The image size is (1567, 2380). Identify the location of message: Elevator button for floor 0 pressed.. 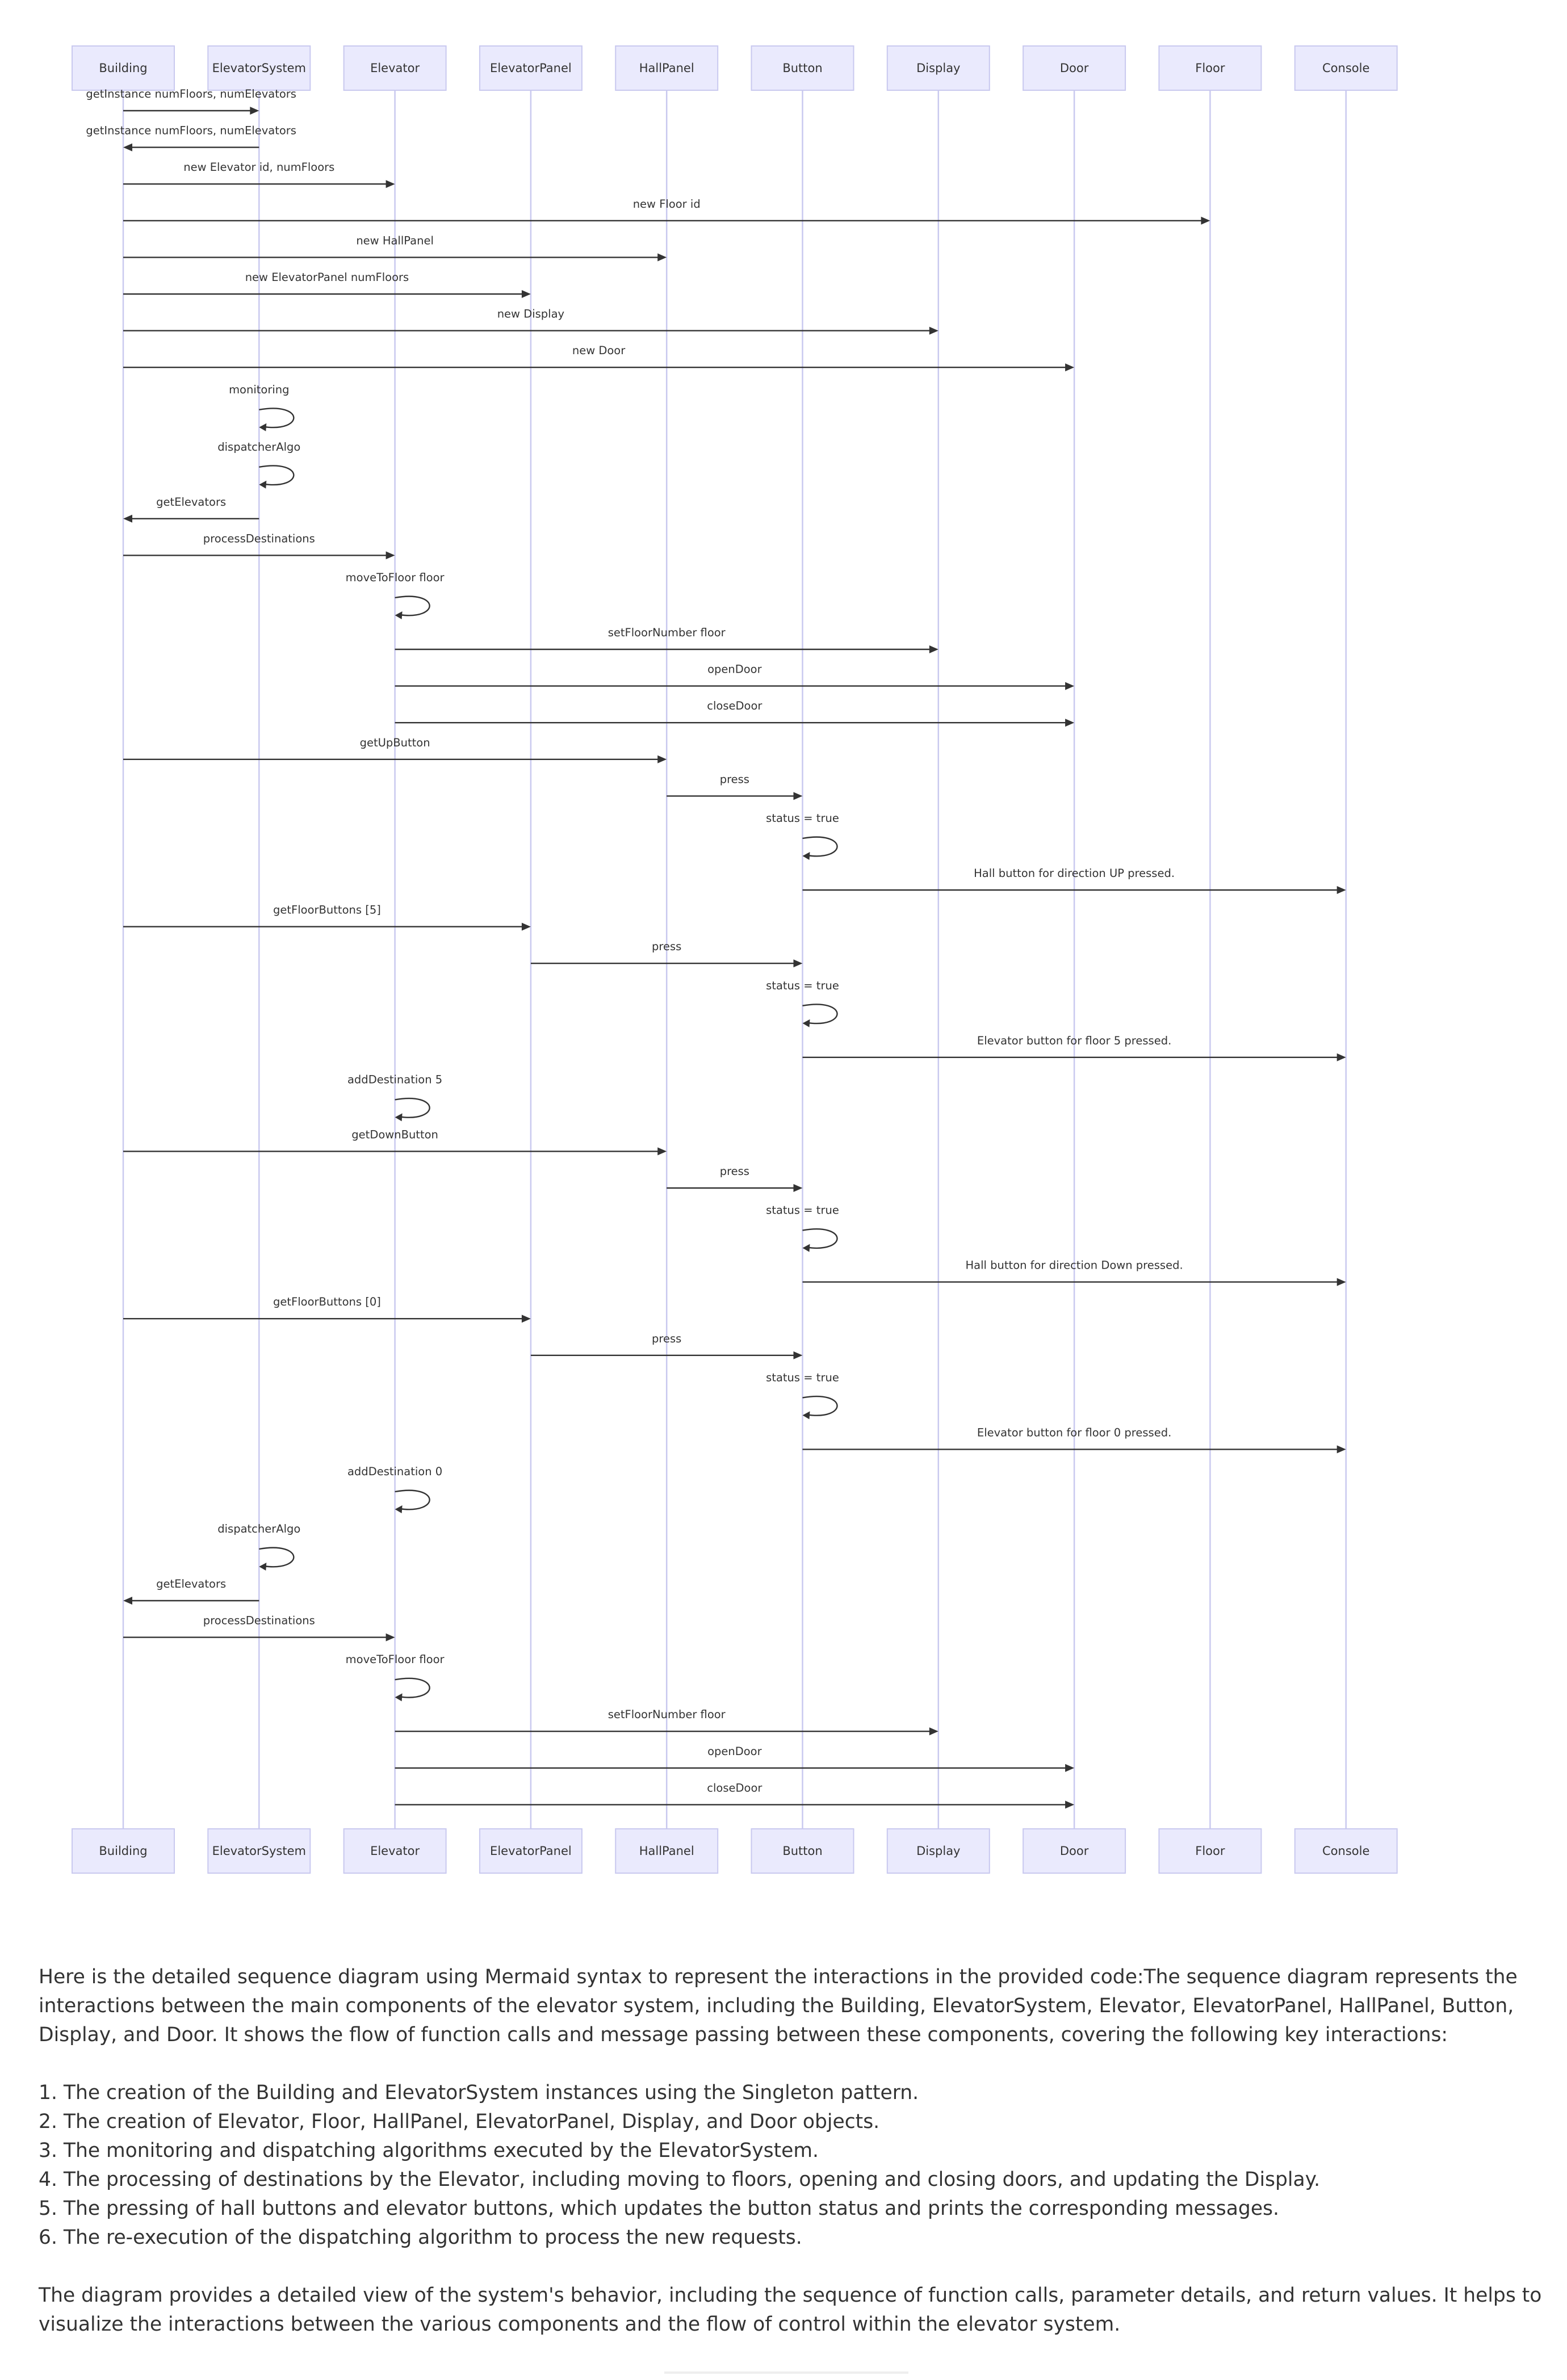
(1074, 1440).